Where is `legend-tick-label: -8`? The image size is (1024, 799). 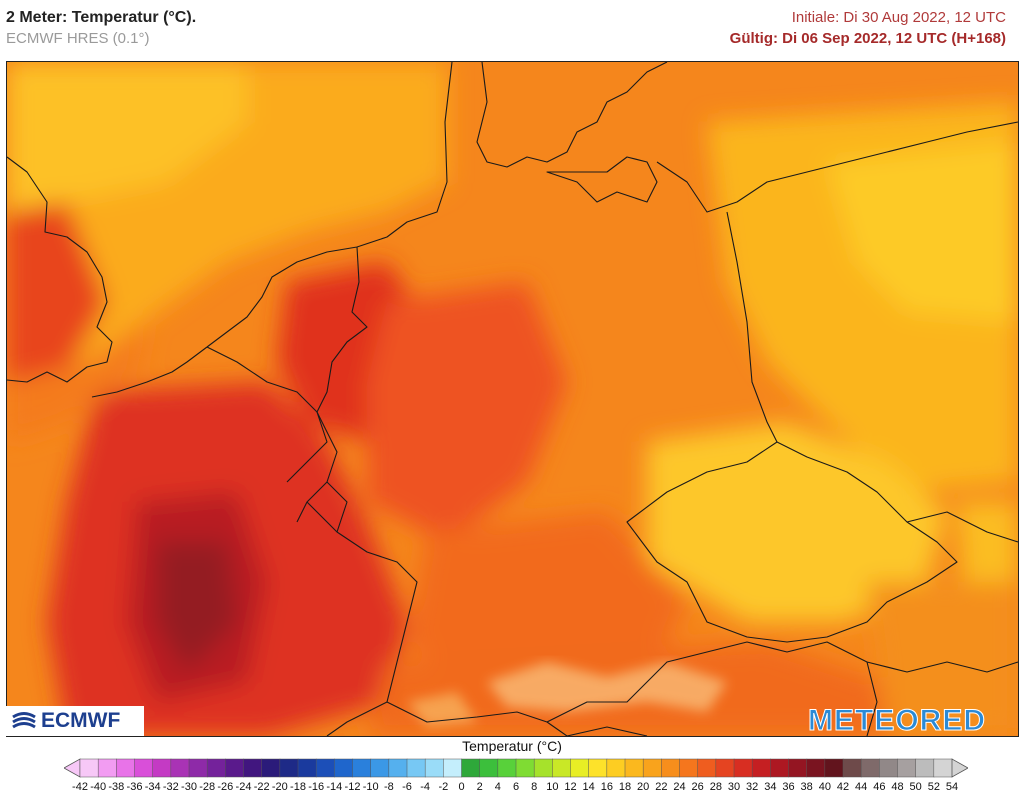 legend-tick-label: -8 is located at coordinates (388, 787).